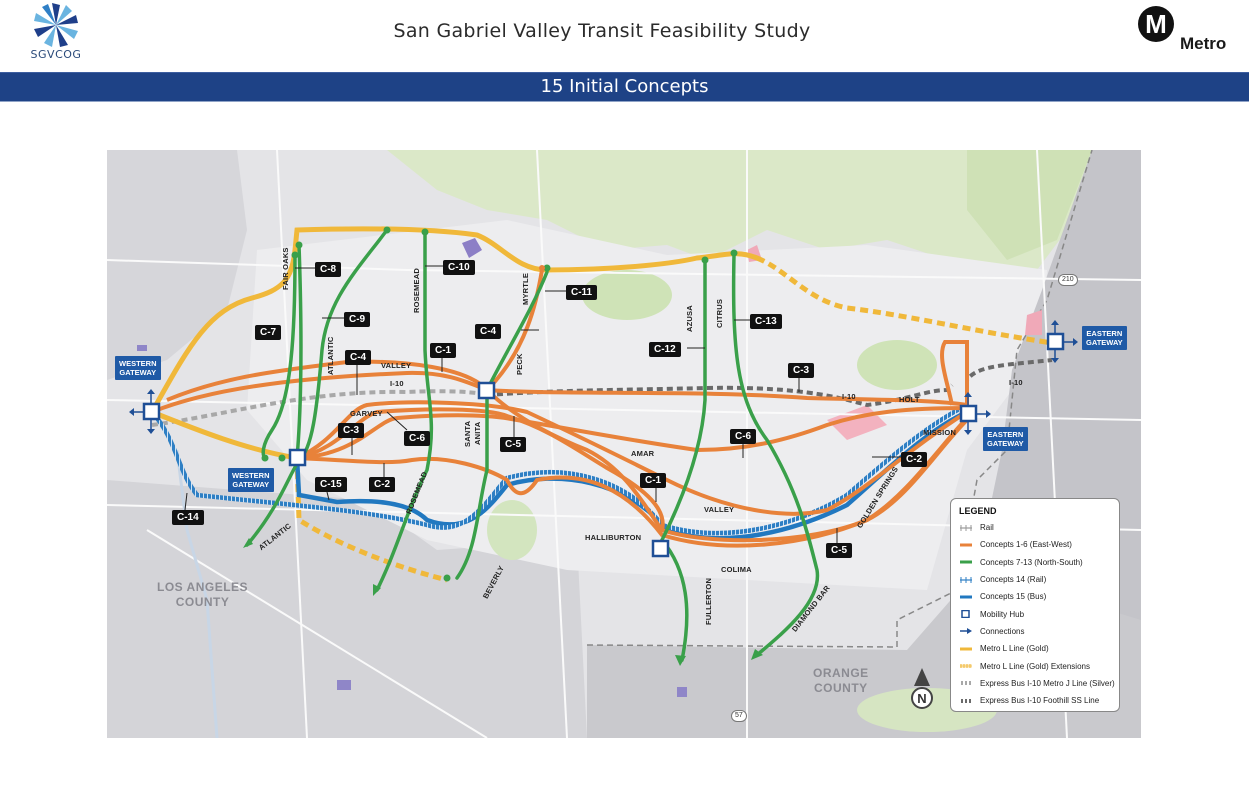 Image resolution: width=1249 pixels, height=791 pixels. I want to click on street-label: MYRTLE, so click(525, 288).